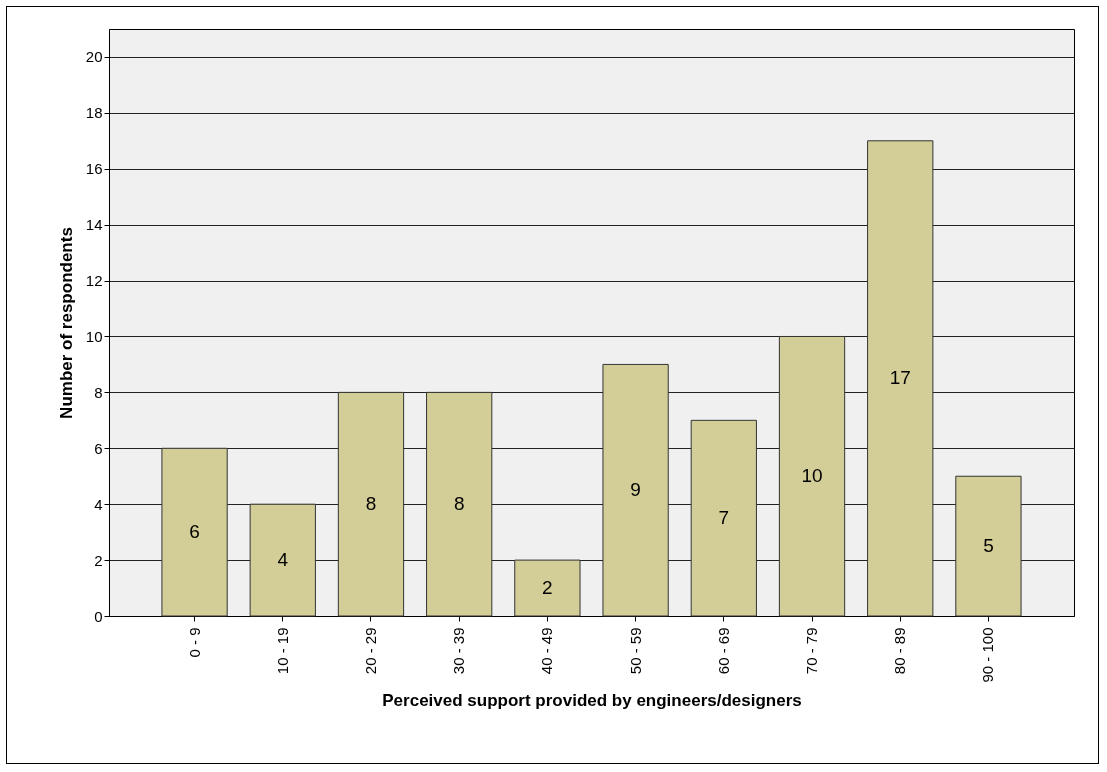 This screenshot has height=772, width=1107. Describe the element at coordinates (94, 169) in the screenshot. I see `y-tick-label: 16` at that location.